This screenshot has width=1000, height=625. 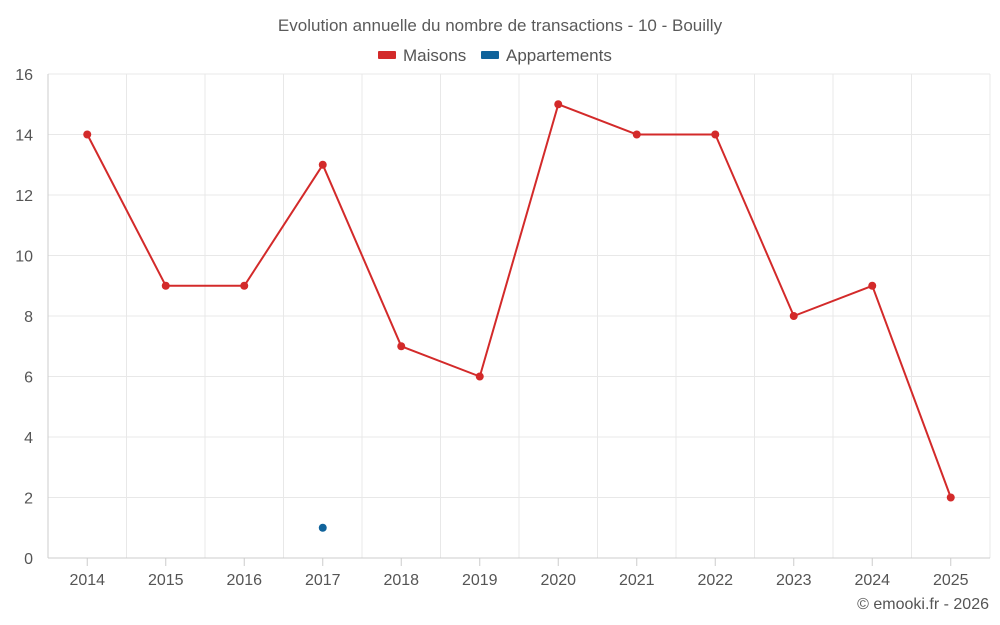 I want to click on x-tick-label: 2018, so click(x=401, y=580).